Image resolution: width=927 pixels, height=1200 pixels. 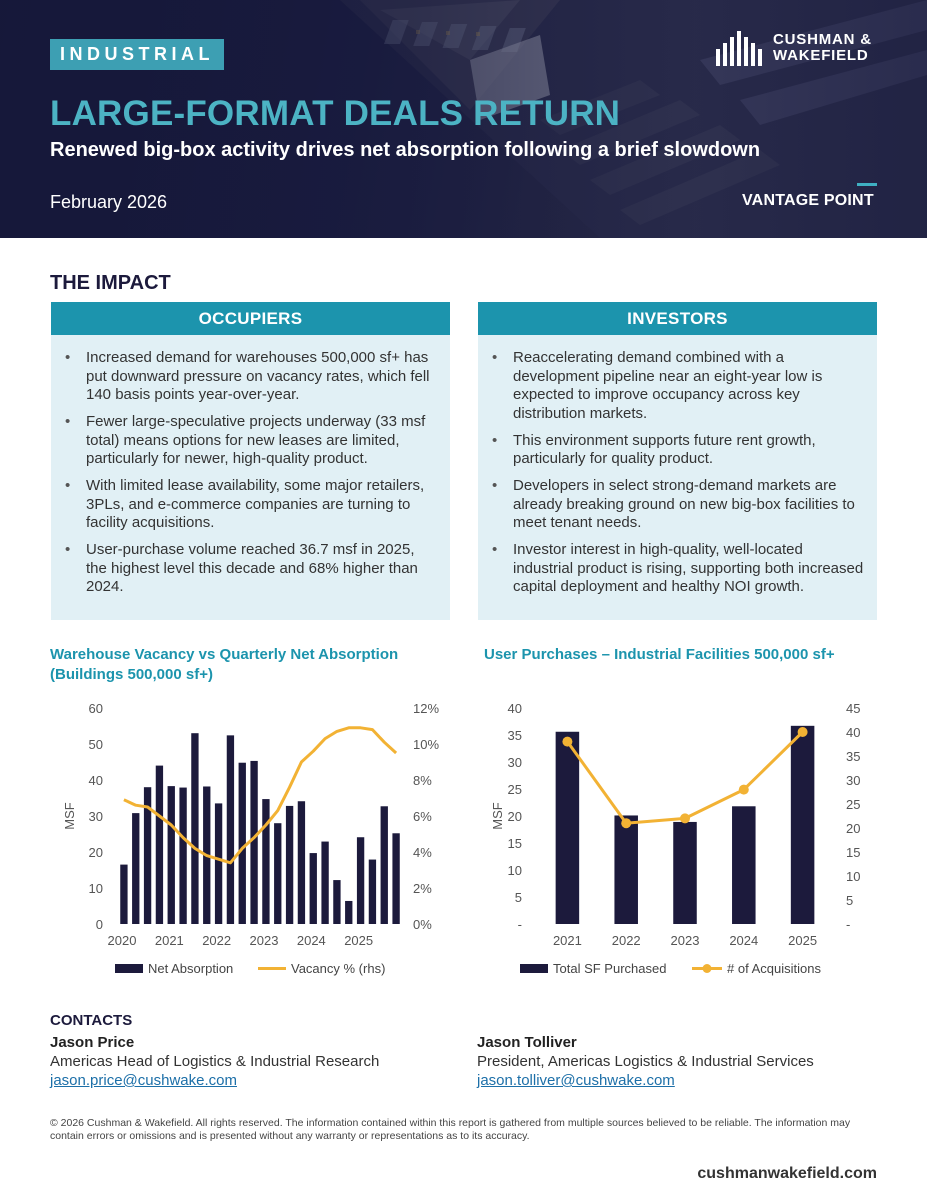 What do you see at coordinates (110, 283) in the screenshot?
I see `impact-heading: THE IMPACT` at bounding box center [110, 283].